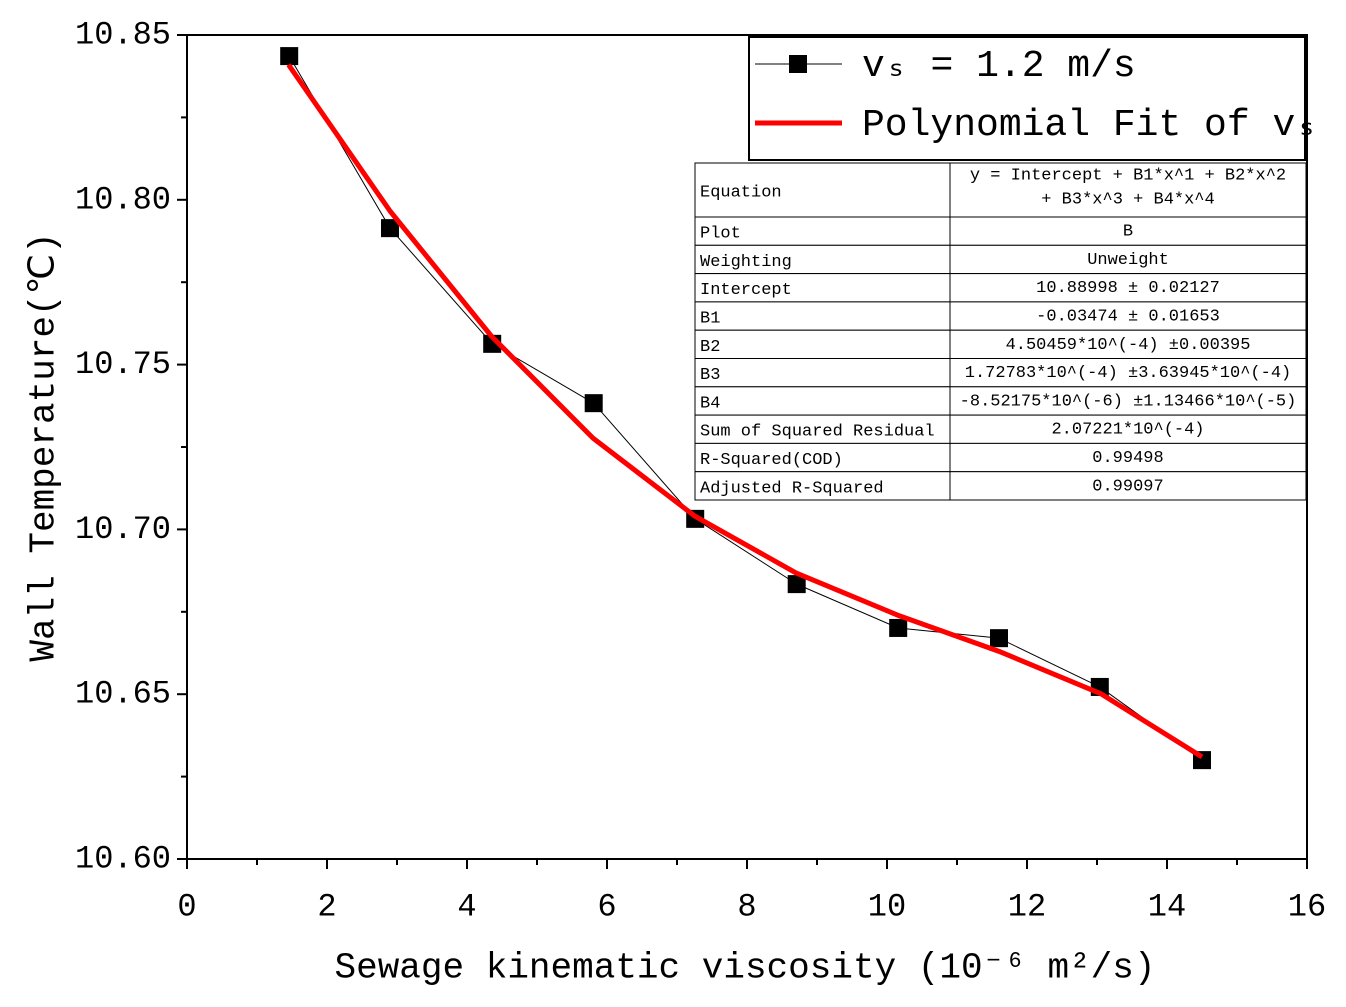  Describe the element at coordinates (1127, 199) in the screenshot. I see `table-value: + B3*x^3 + B4*x^4` at that location.